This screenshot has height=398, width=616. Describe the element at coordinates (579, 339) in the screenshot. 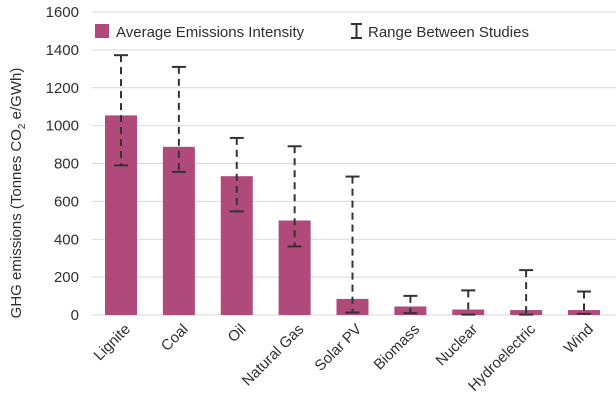

I see `category-label: Wind` at that location.